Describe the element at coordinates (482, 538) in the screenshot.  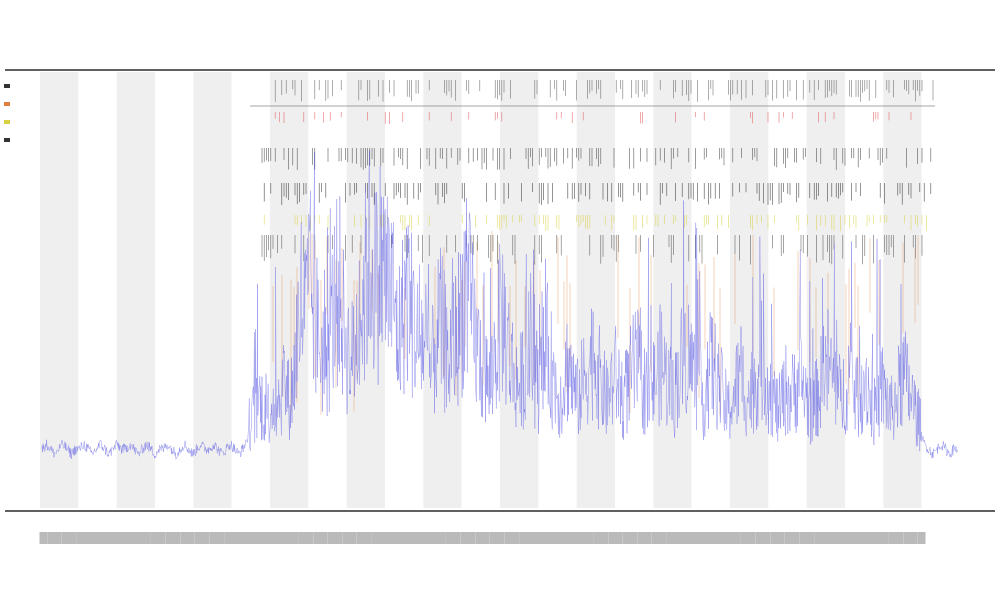
I see `x-tick-labels` at that location.